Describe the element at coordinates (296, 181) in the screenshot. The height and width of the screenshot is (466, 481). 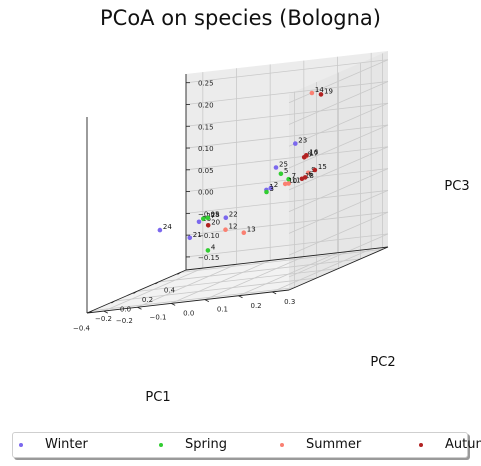
I see `point-label: 11` at that location.